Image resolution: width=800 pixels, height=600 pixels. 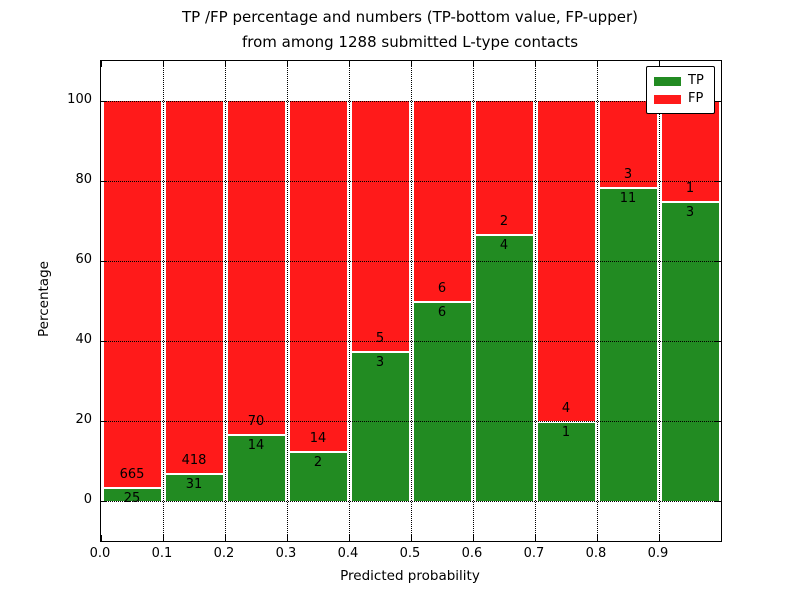 I want to click on fp-count-label: 3, so click(x=628, y=174).